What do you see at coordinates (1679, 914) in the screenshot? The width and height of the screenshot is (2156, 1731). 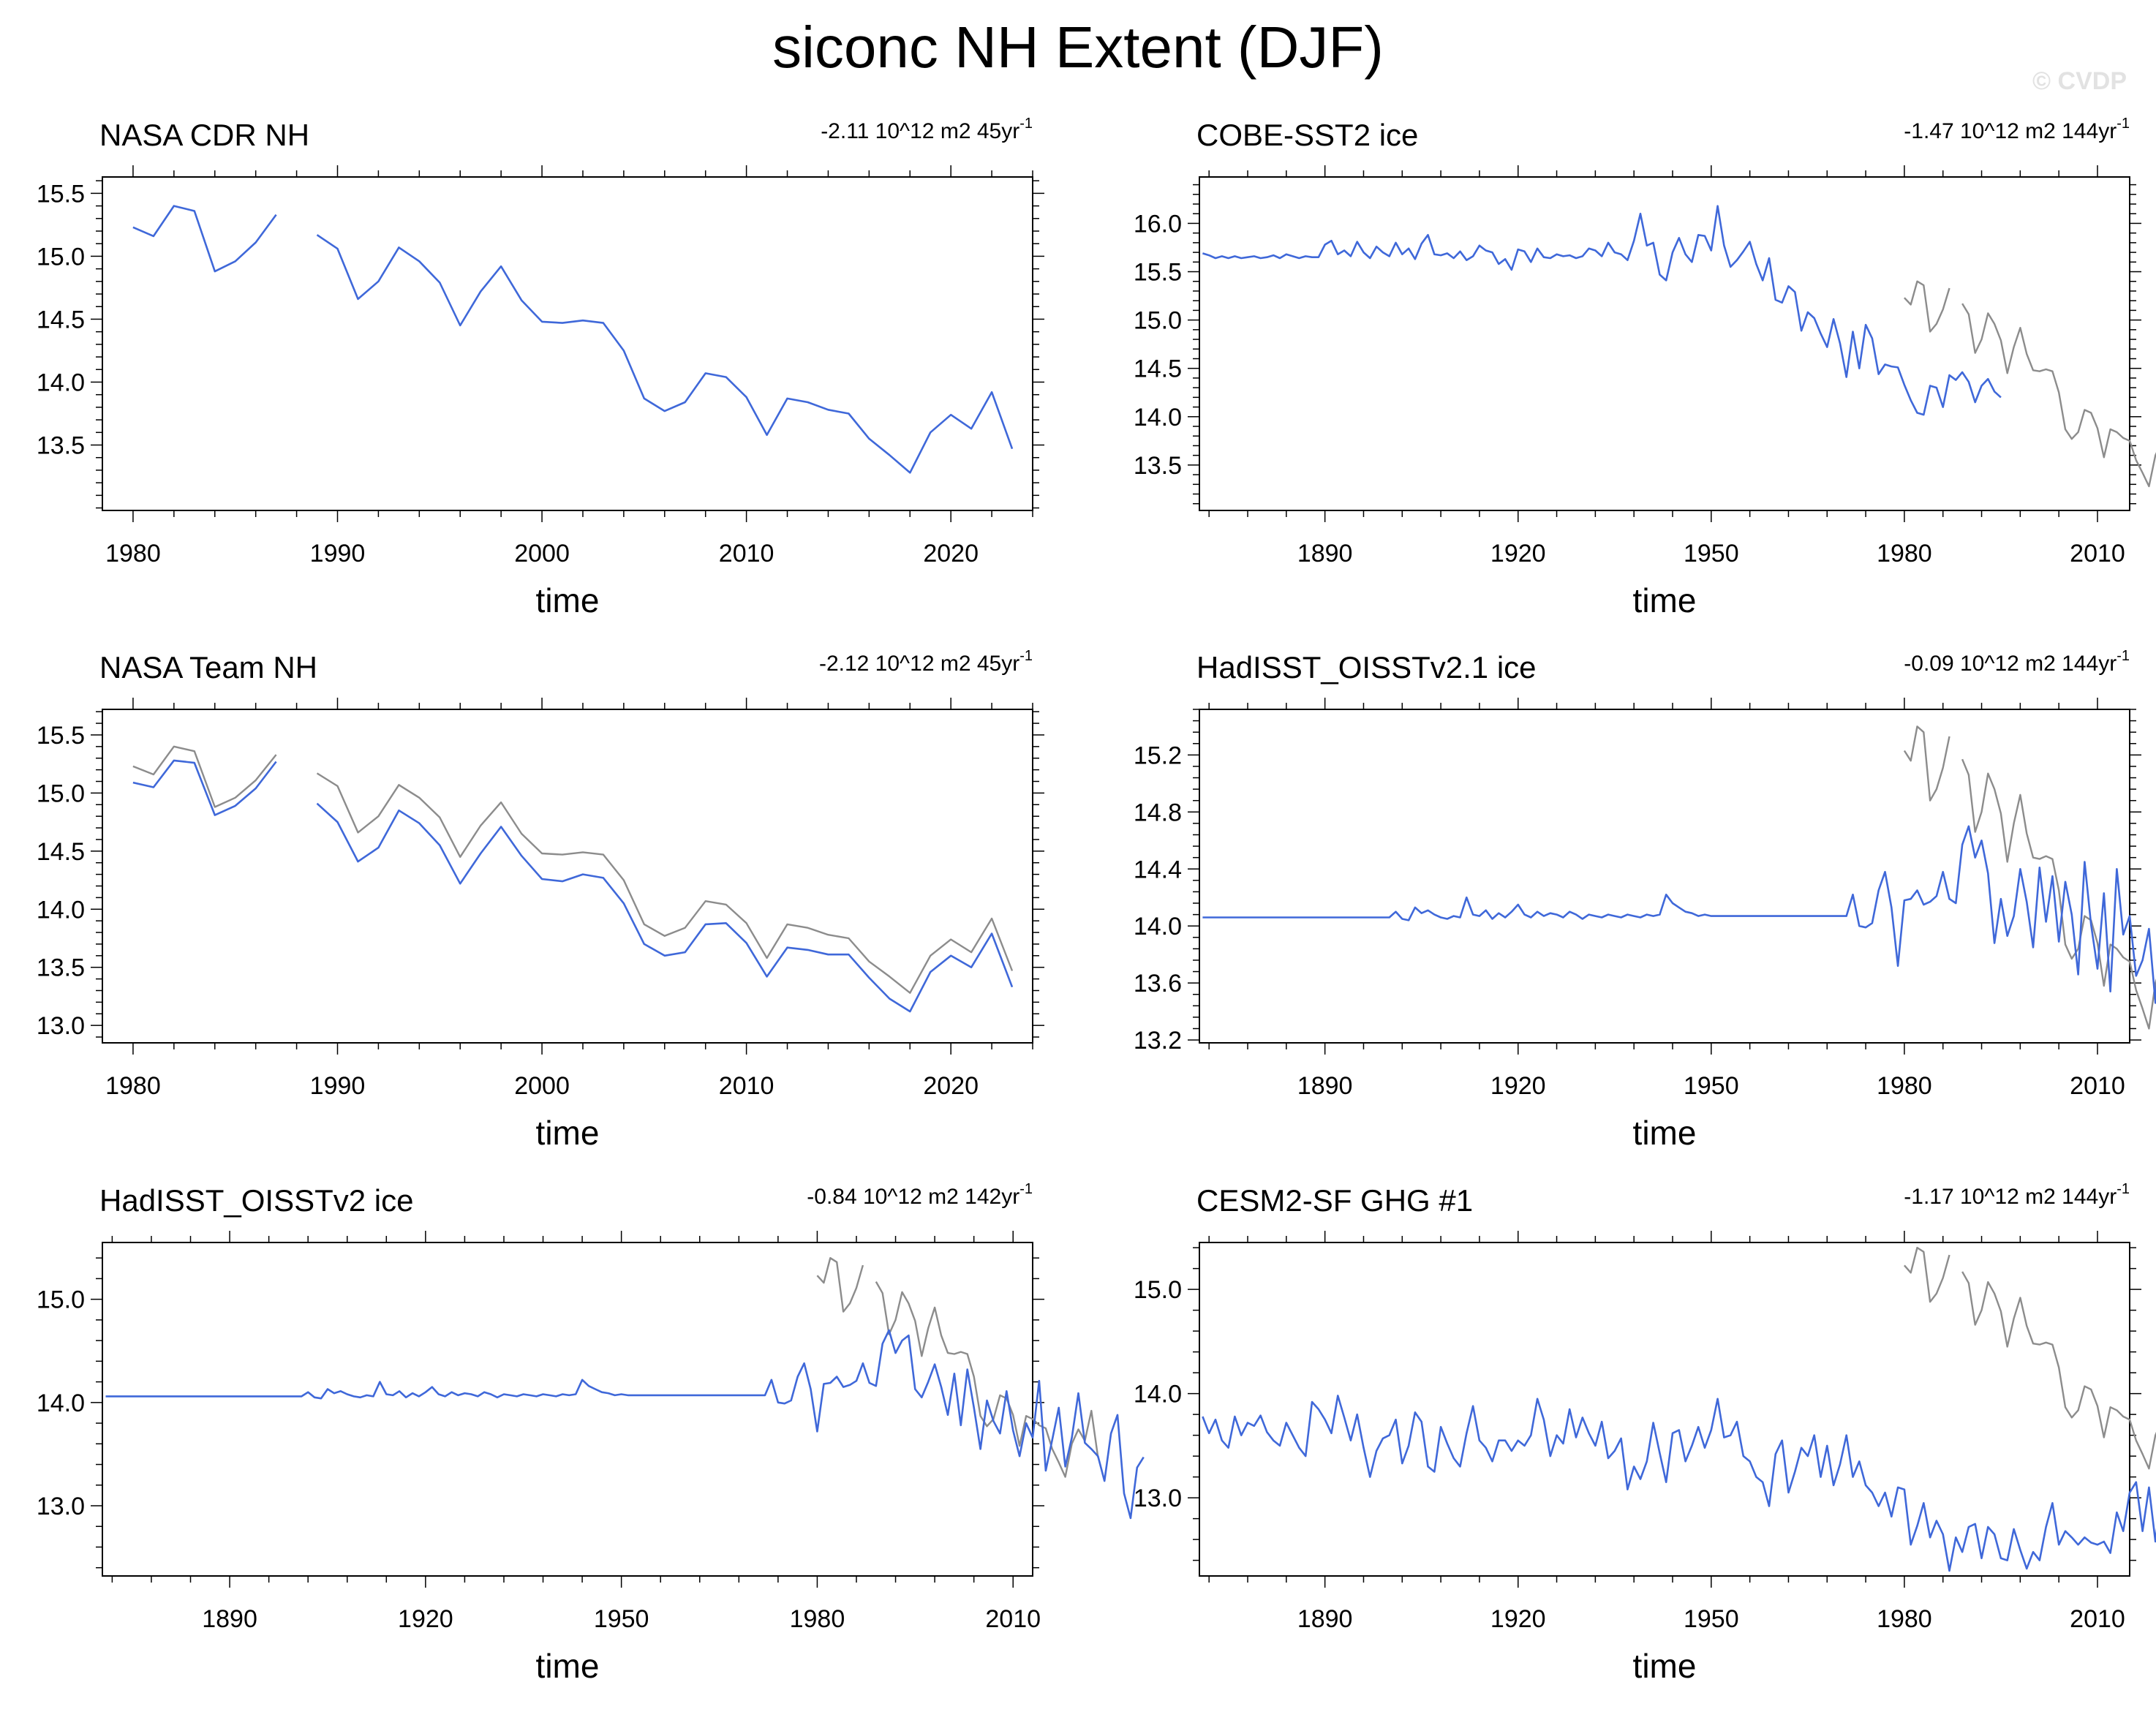 I see `series-line-hadisst-oisstv2-1-ice` at bounding box center [1679, 914].